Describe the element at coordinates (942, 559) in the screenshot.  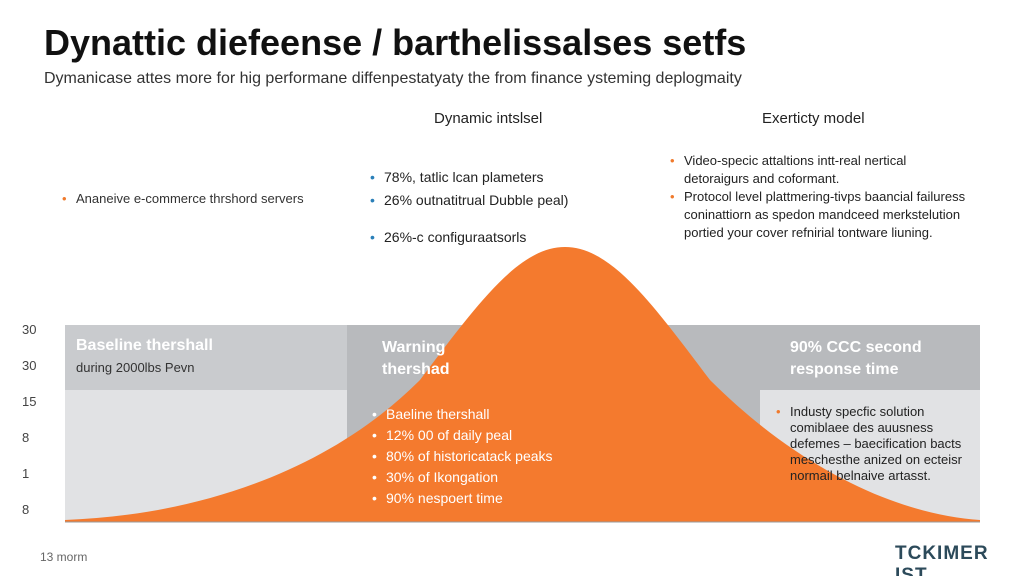
I see `brand: TCKIMER IST` at that location.